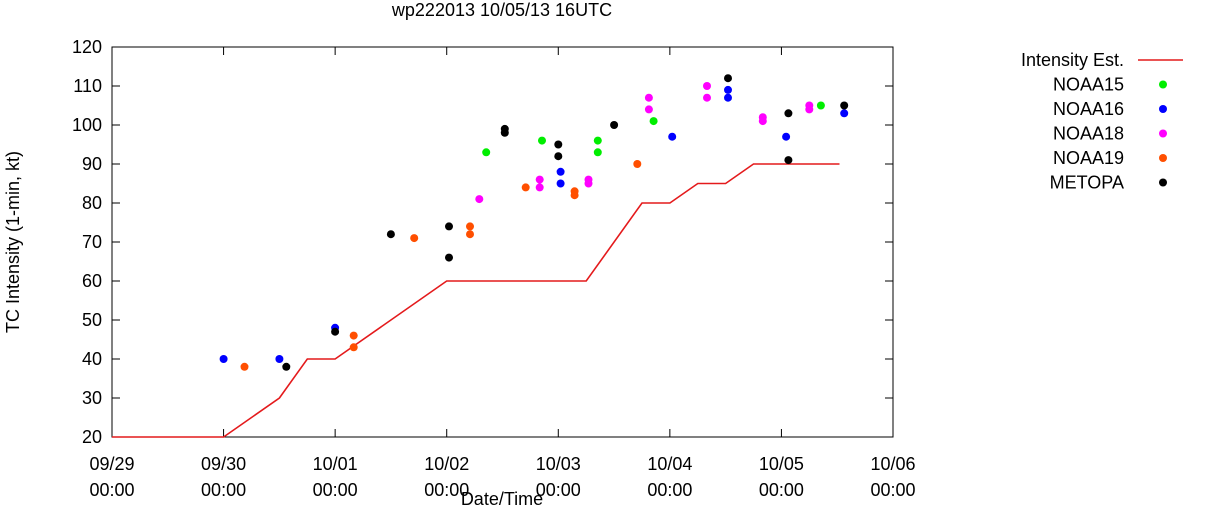 The height and width of the screenshot is (509, 1211). What do you see at coordinates (92, 437) in the screenshot?
I see `y-tick-label: 20` at bounding box center [92, 437].